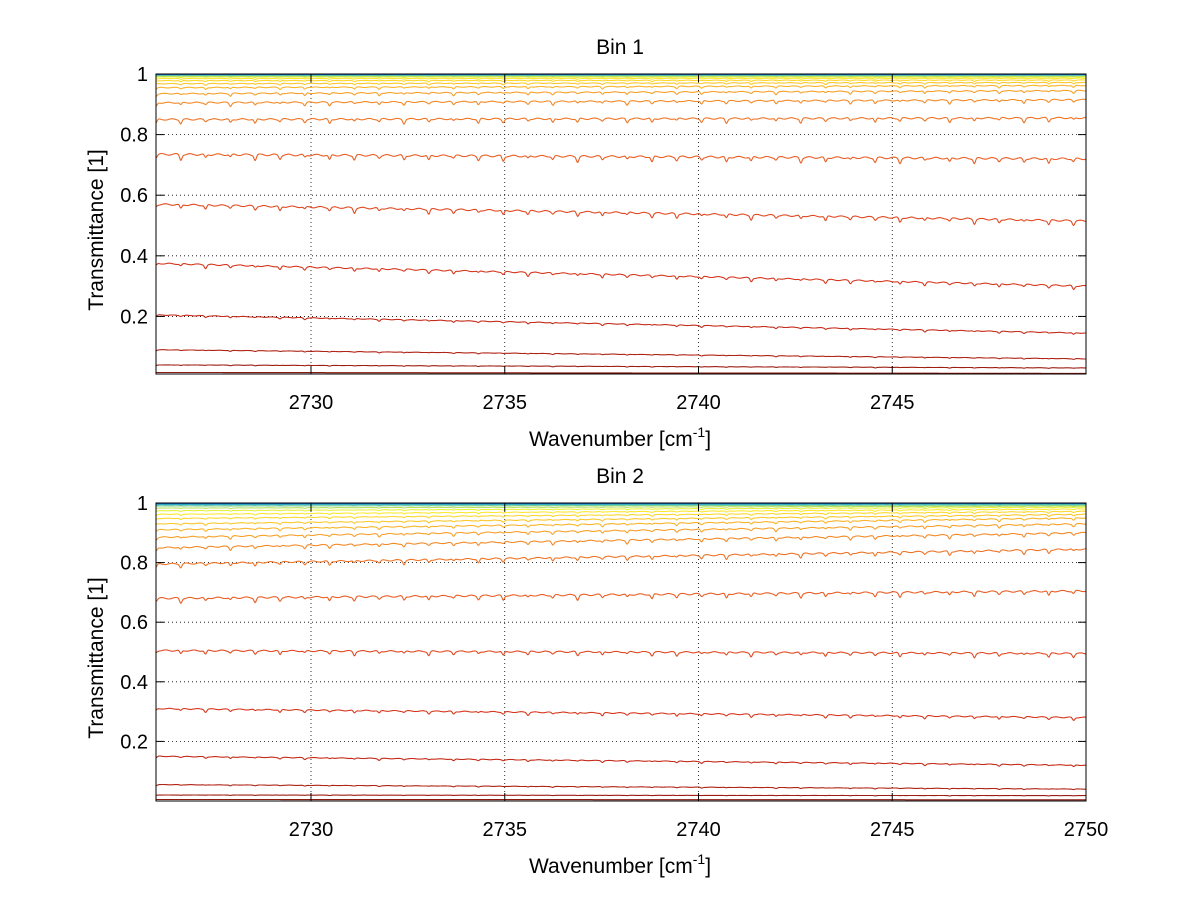 The image size is (1200, 906). I want to click on chart-title: Bin 1, so click(620, 47).